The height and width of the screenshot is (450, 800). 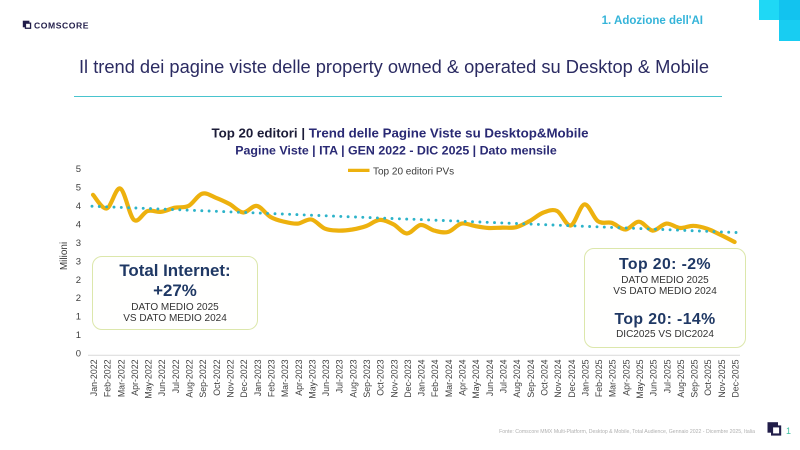 What do you see at coordinates (463, 377) in the screenshot?
I see `svg-text: Apr-2024` at bounding box center [463, 377].